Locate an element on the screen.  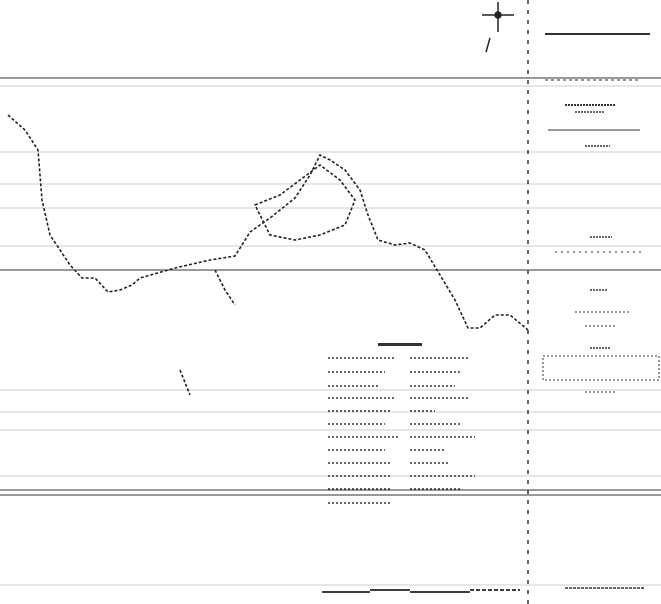
north-arrow is located at coordinates (498, 27).